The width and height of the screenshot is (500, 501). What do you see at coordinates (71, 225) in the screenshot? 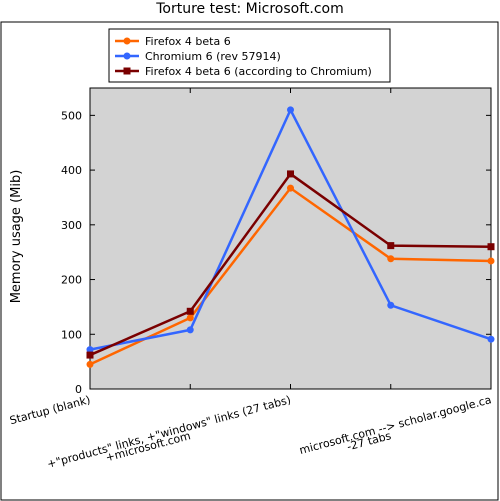
I see `y-tick-label: 300` at bounding box center [71, 225].